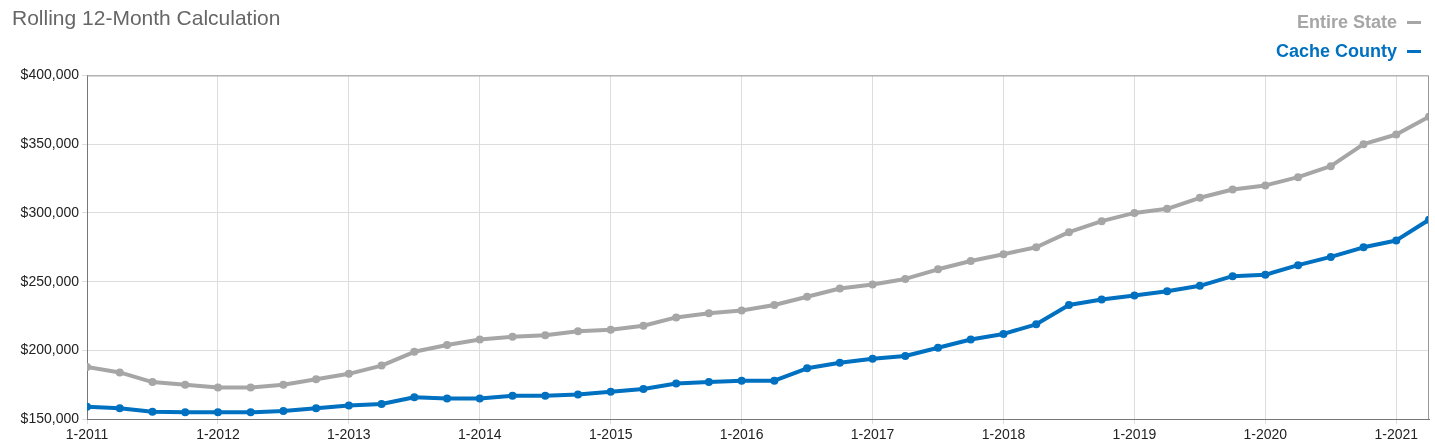 This screenshot has width=1435, height=447. What do you see at coordinates (146, 18) in the screenshot?
I see `chart-title: Rolling 12-Month Calculation` at bounding box center [146, 18].